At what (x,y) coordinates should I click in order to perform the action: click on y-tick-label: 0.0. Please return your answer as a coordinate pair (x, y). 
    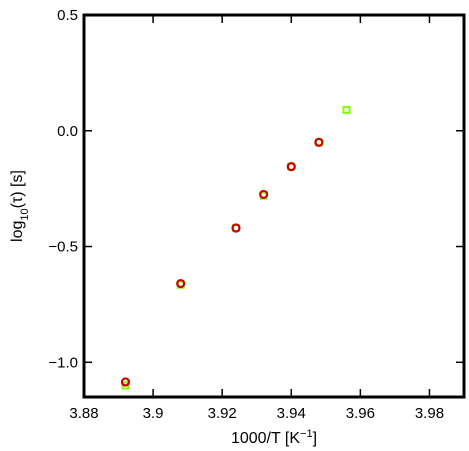
    Looking at the image, I should click on (67, 131).